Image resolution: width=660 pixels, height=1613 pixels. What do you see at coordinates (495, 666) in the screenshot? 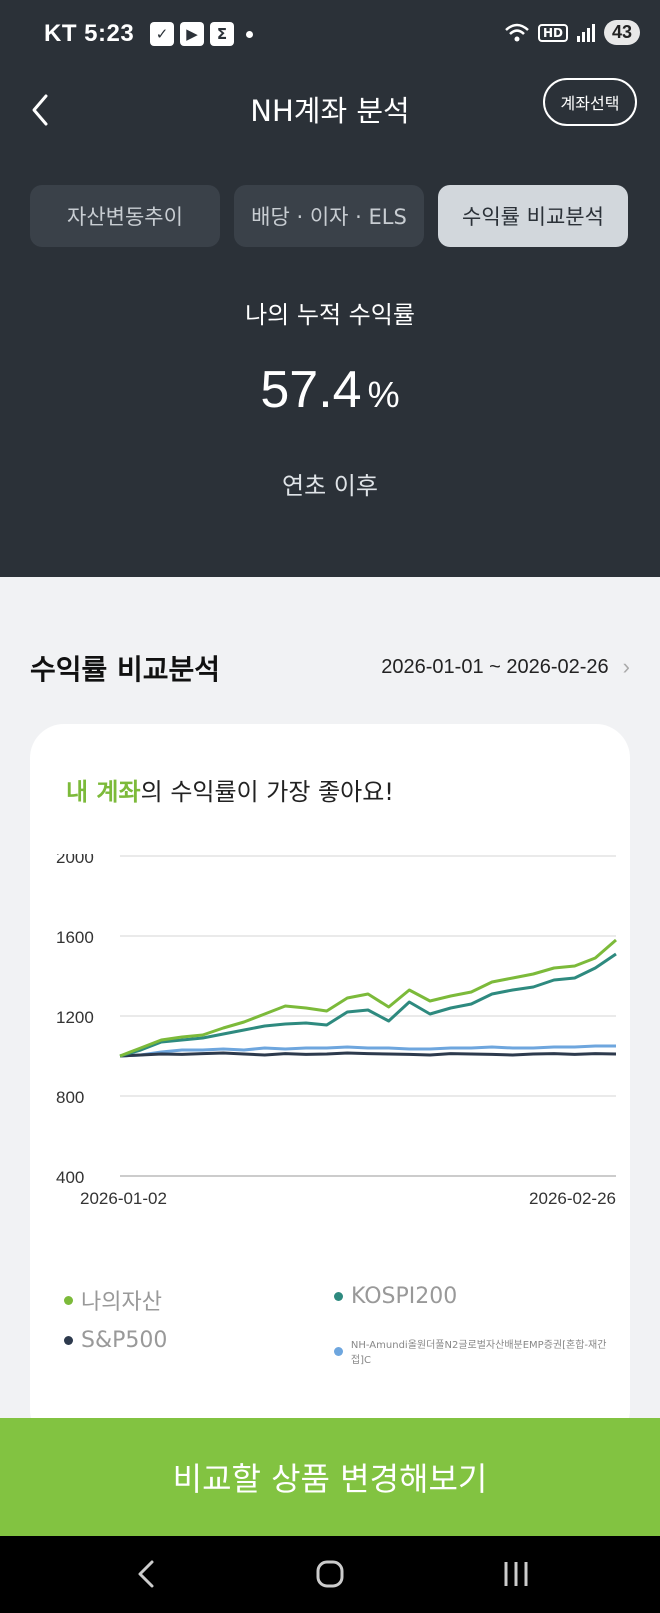
I see `date-range-text: 2026-01-01 ~ 2026-02-26` at bounding box center [495, 666].